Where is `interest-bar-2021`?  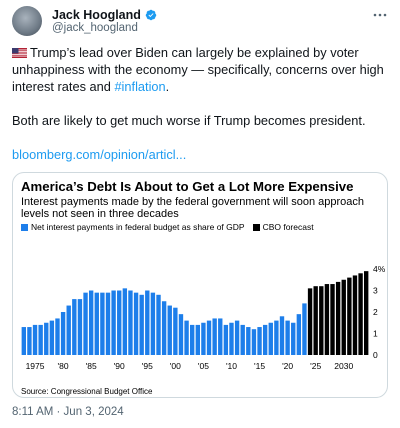 interest-bar-2021 is located at coordinates (293, 338).